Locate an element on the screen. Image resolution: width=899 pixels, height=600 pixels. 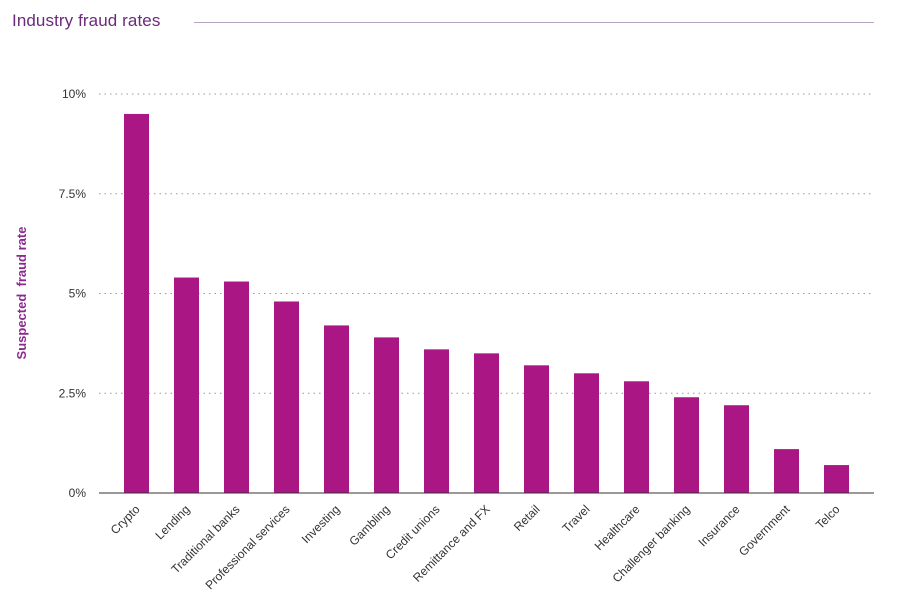
x-tick-label: Investing is located at coordinates (321, 524).